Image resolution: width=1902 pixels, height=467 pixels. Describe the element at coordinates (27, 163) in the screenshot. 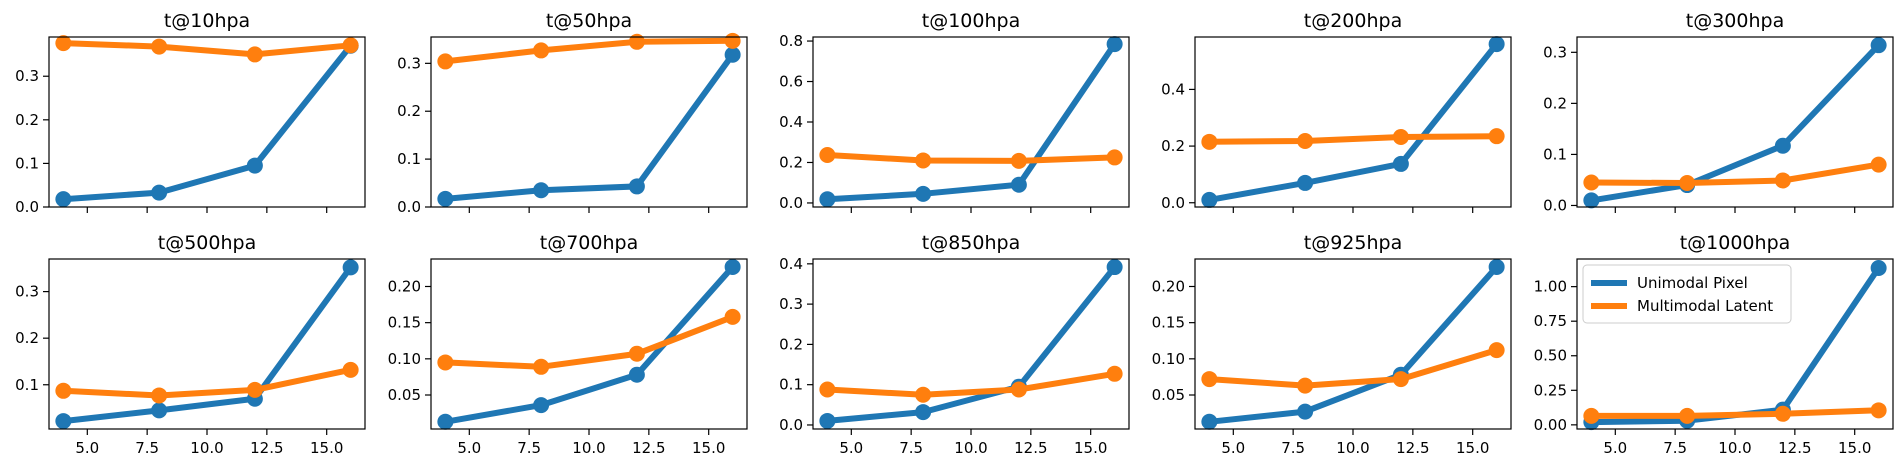

I see `y-tick-label: 0.1` at that location.